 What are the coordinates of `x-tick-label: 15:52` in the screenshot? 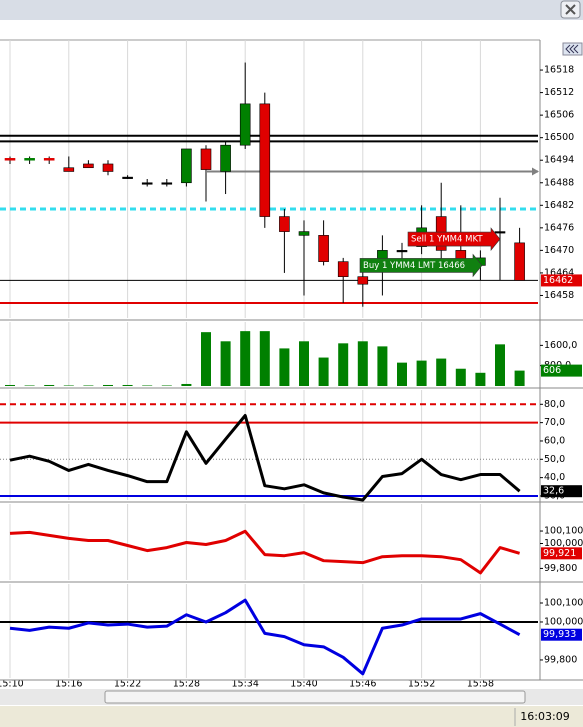 It's located at (421, 684).